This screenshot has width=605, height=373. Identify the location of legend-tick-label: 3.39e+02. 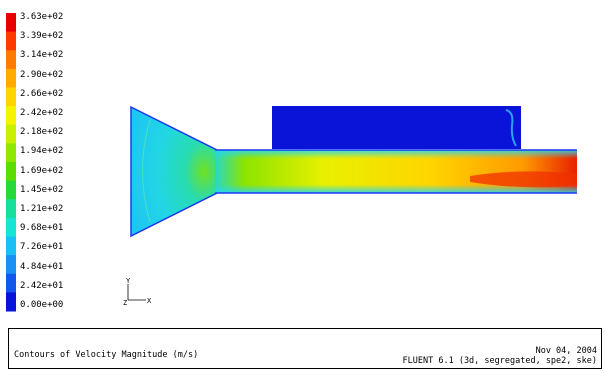
(42, 36).